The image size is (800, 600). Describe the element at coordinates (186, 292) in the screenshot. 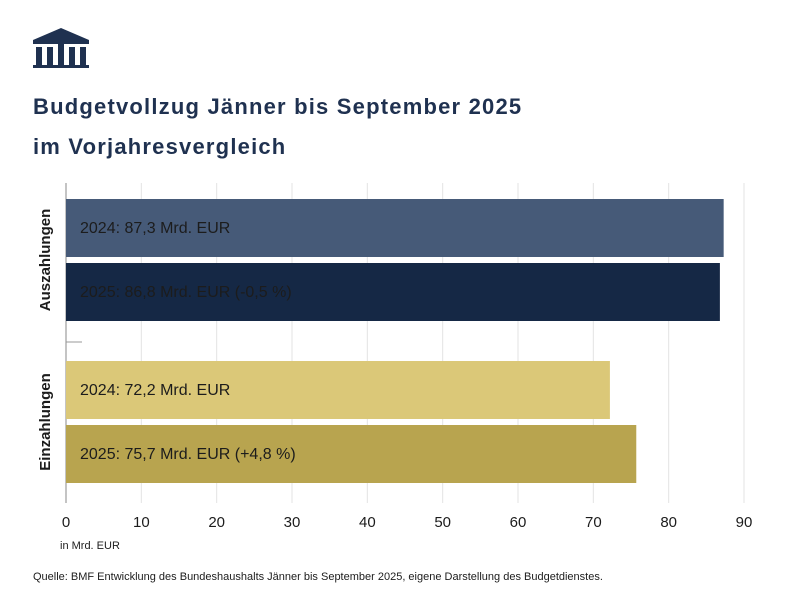

I see `bar-label: 2025: 86,8 Mrd. EUR (-0,5 %)` at that location.